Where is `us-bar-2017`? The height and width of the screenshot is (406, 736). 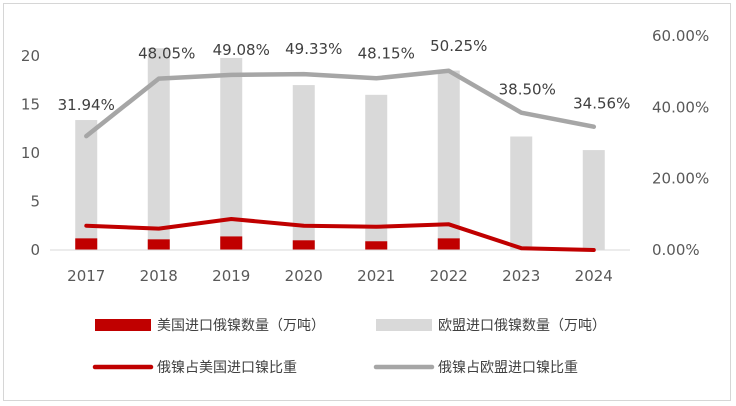 us-bar-2017 is located at coordinates (86, 244).